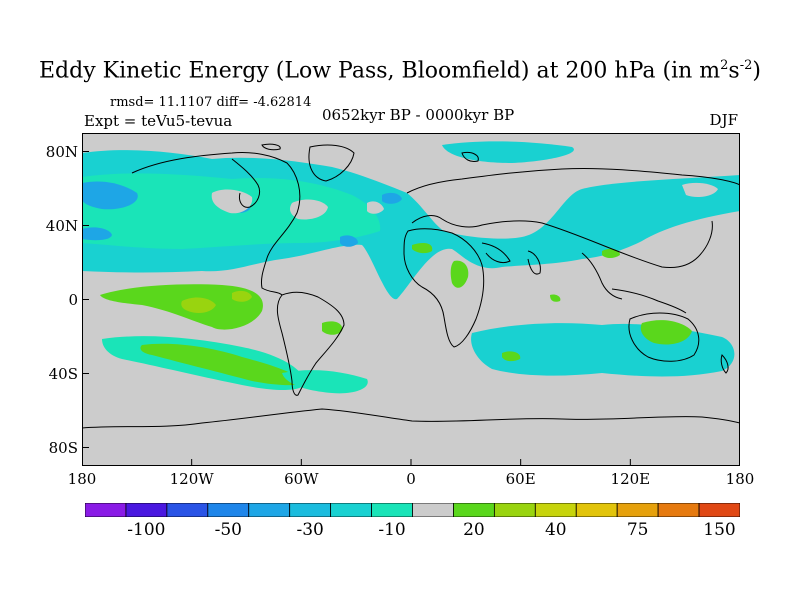  What do you see at coordinates (146, 530) in the screenshot?
I see `colorbar-label: -100` at bounding box center [146, 530].